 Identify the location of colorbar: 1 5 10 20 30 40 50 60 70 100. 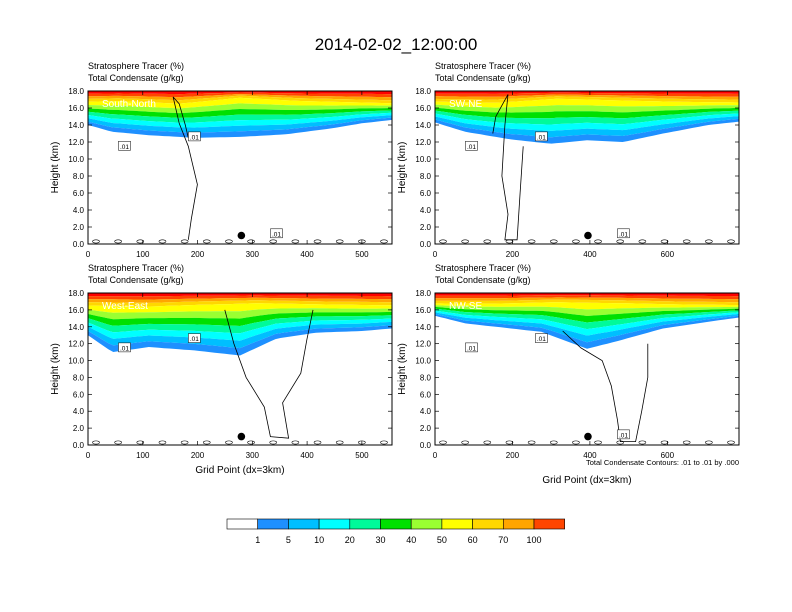
(396, 531).